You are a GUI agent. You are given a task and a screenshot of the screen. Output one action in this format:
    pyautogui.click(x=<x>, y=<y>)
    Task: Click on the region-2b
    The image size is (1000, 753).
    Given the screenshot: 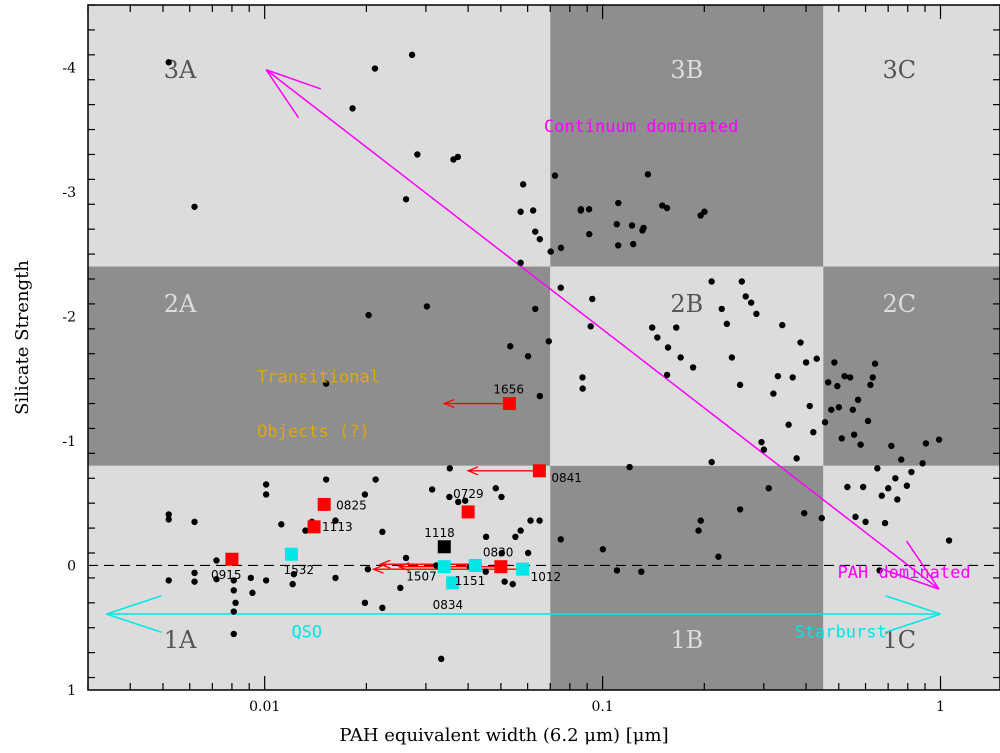 What is the action you would take?
    pyautogui.click(x=687, y=366)
    